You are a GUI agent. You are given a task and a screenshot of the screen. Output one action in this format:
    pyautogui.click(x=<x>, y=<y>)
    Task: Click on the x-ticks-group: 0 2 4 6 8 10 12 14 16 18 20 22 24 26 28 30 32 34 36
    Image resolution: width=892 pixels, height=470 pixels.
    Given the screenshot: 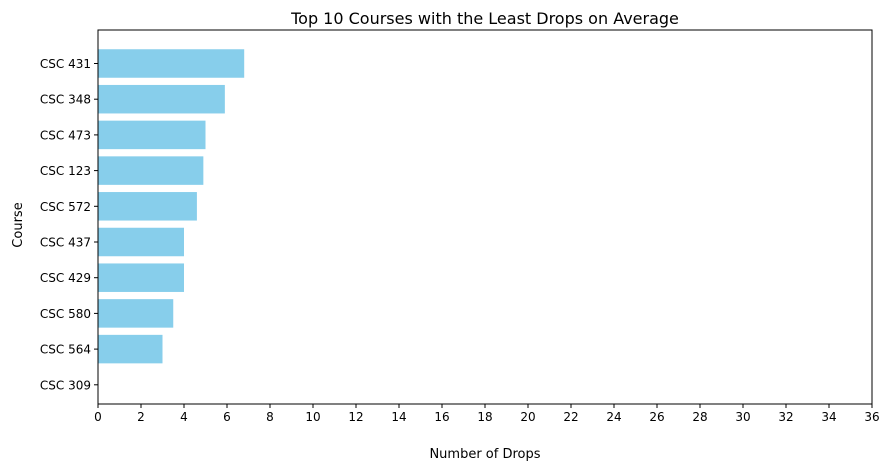 What is the action you would take?
    pyautogui.click(x=487, y=414)
    